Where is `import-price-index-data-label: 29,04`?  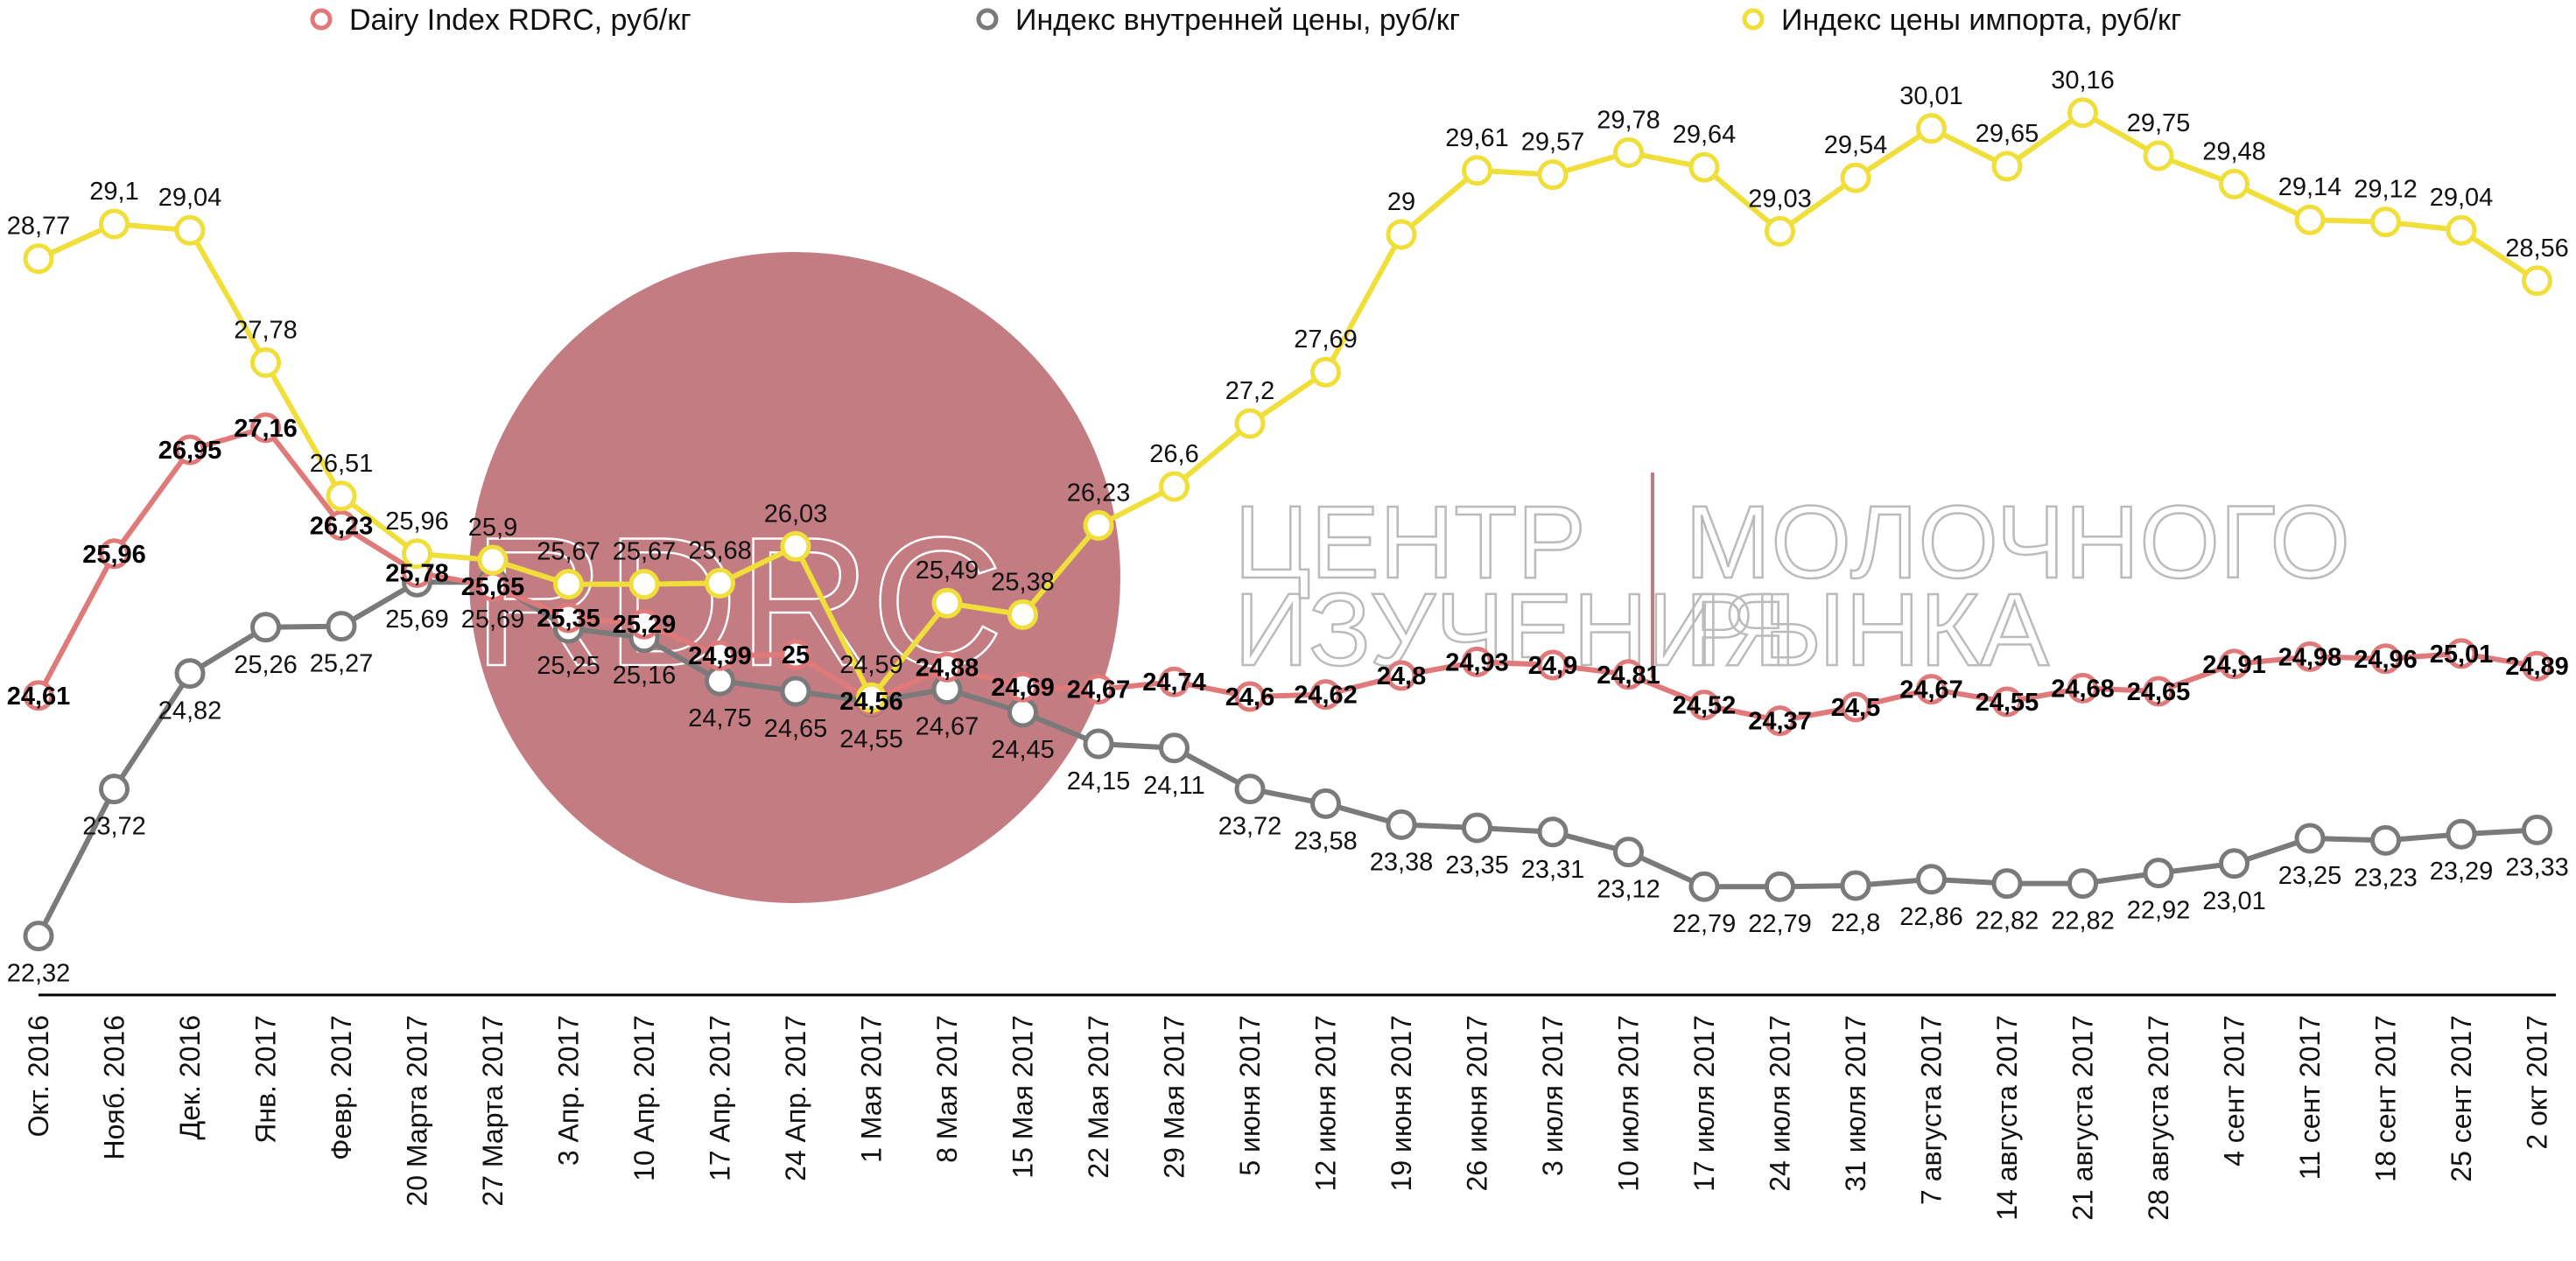
import-price-index-data-label: 29,04 is located at coordinates (2462, 198).